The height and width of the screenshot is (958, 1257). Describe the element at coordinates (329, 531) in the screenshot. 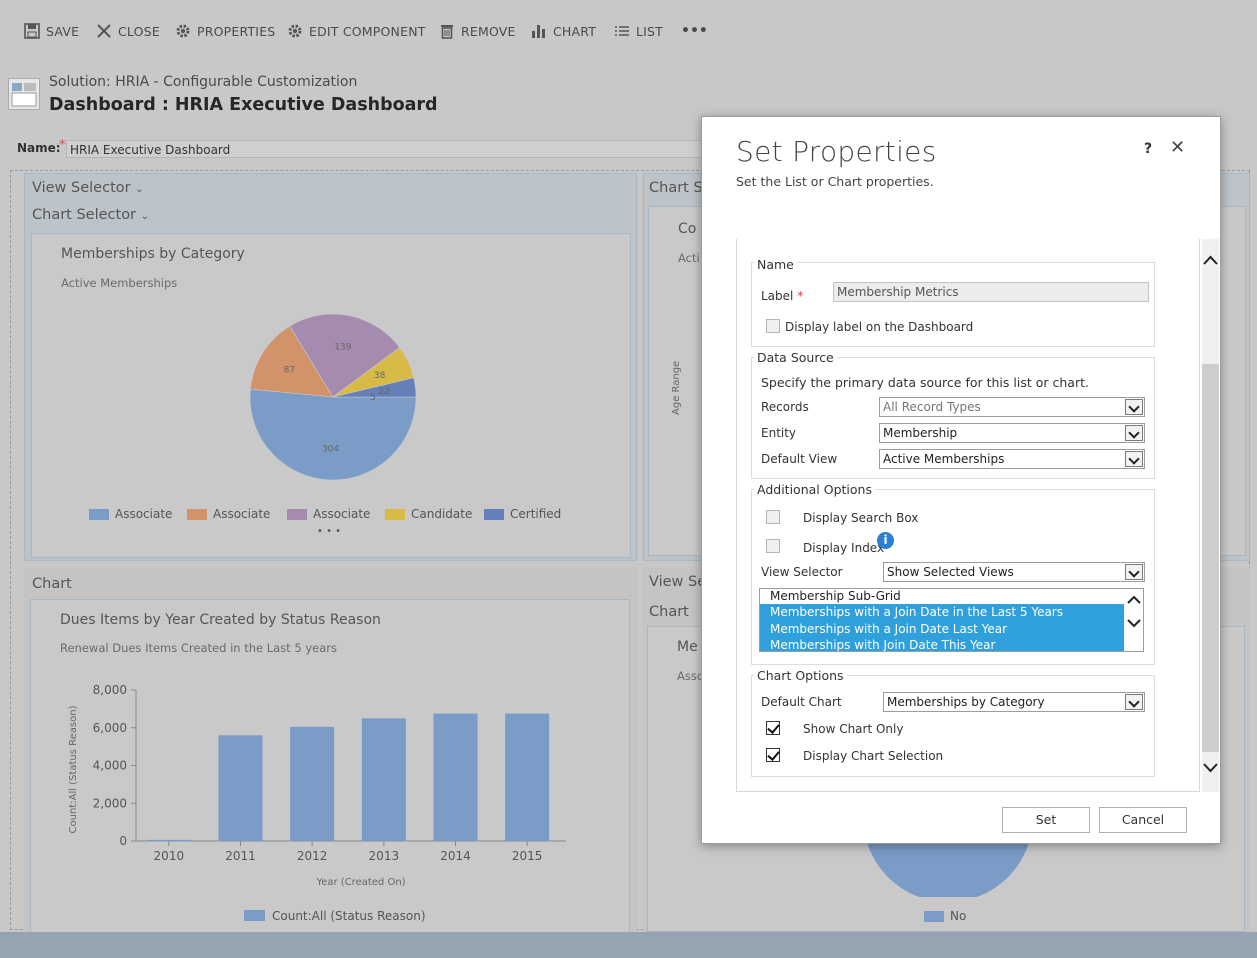

I see `more-icon: • • •` at that location.